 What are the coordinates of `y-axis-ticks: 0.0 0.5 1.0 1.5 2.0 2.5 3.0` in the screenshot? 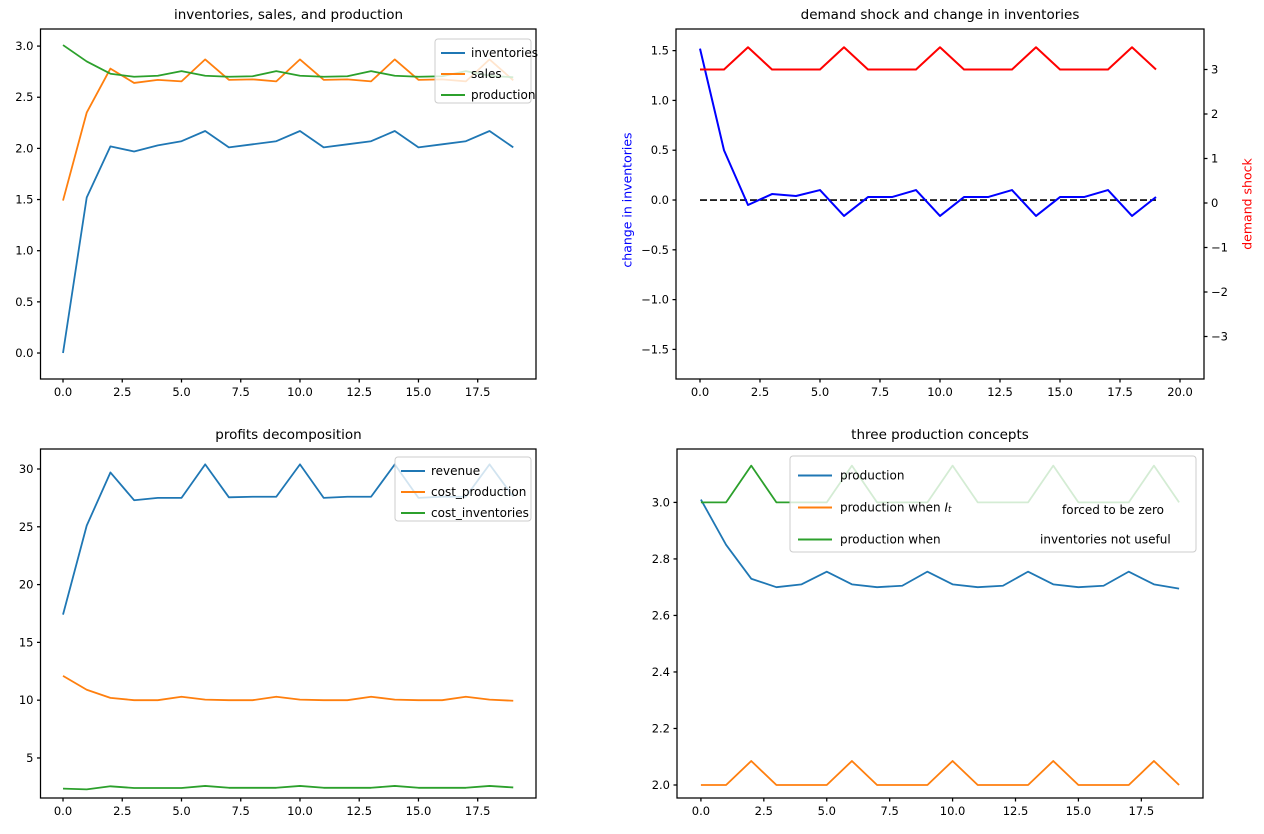 It's located at (28, 199).